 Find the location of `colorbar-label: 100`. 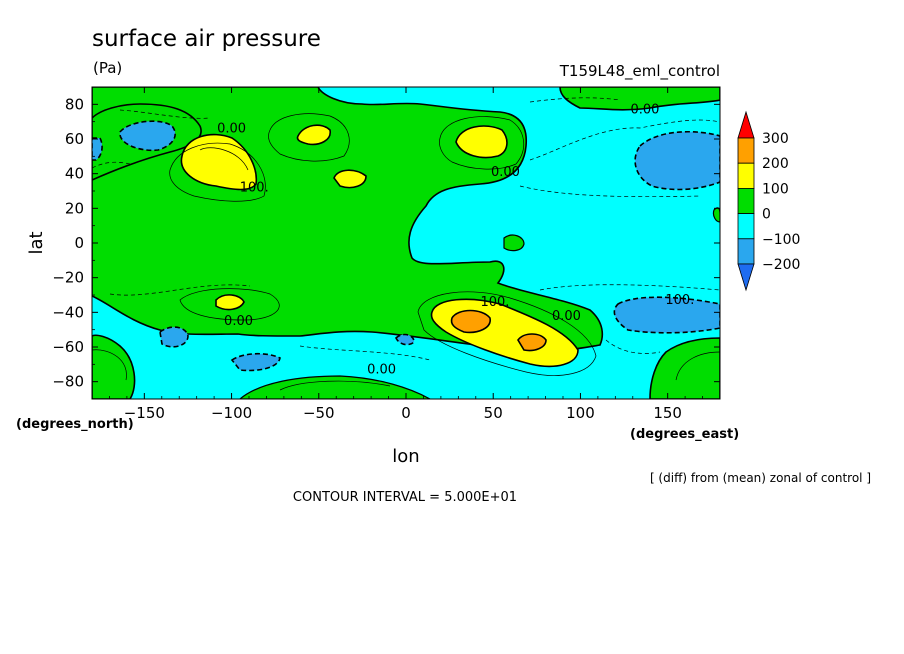

colorbar-label: 100 is located at coordinates (775, 189).